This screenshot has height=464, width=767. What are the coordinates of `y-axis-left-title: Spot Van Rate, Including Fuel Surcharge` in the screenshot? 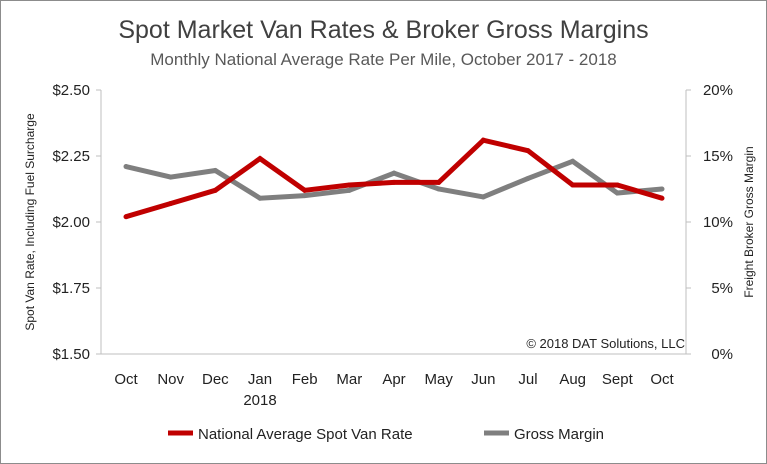 It's located at (30, 222).